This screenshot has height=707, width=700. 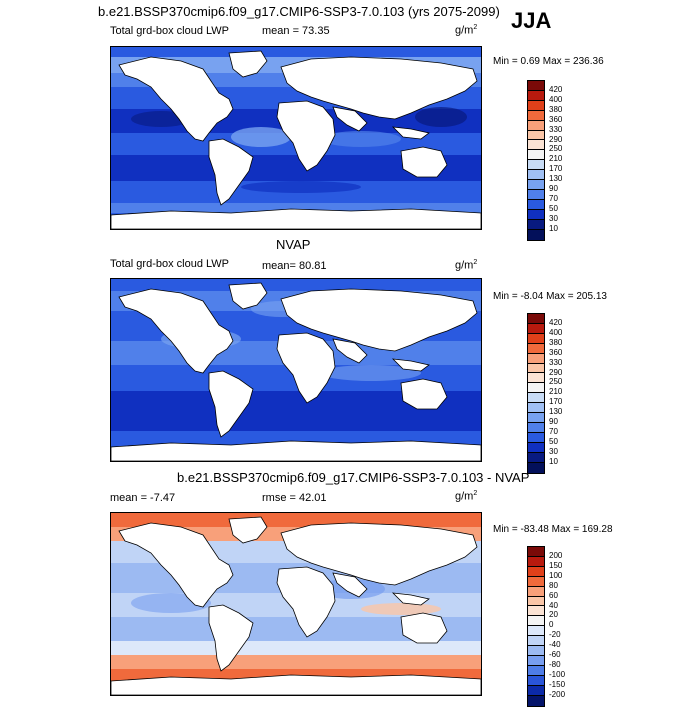 I want to click on colorbar-tick-label: 100, so click(x=556, y=575).